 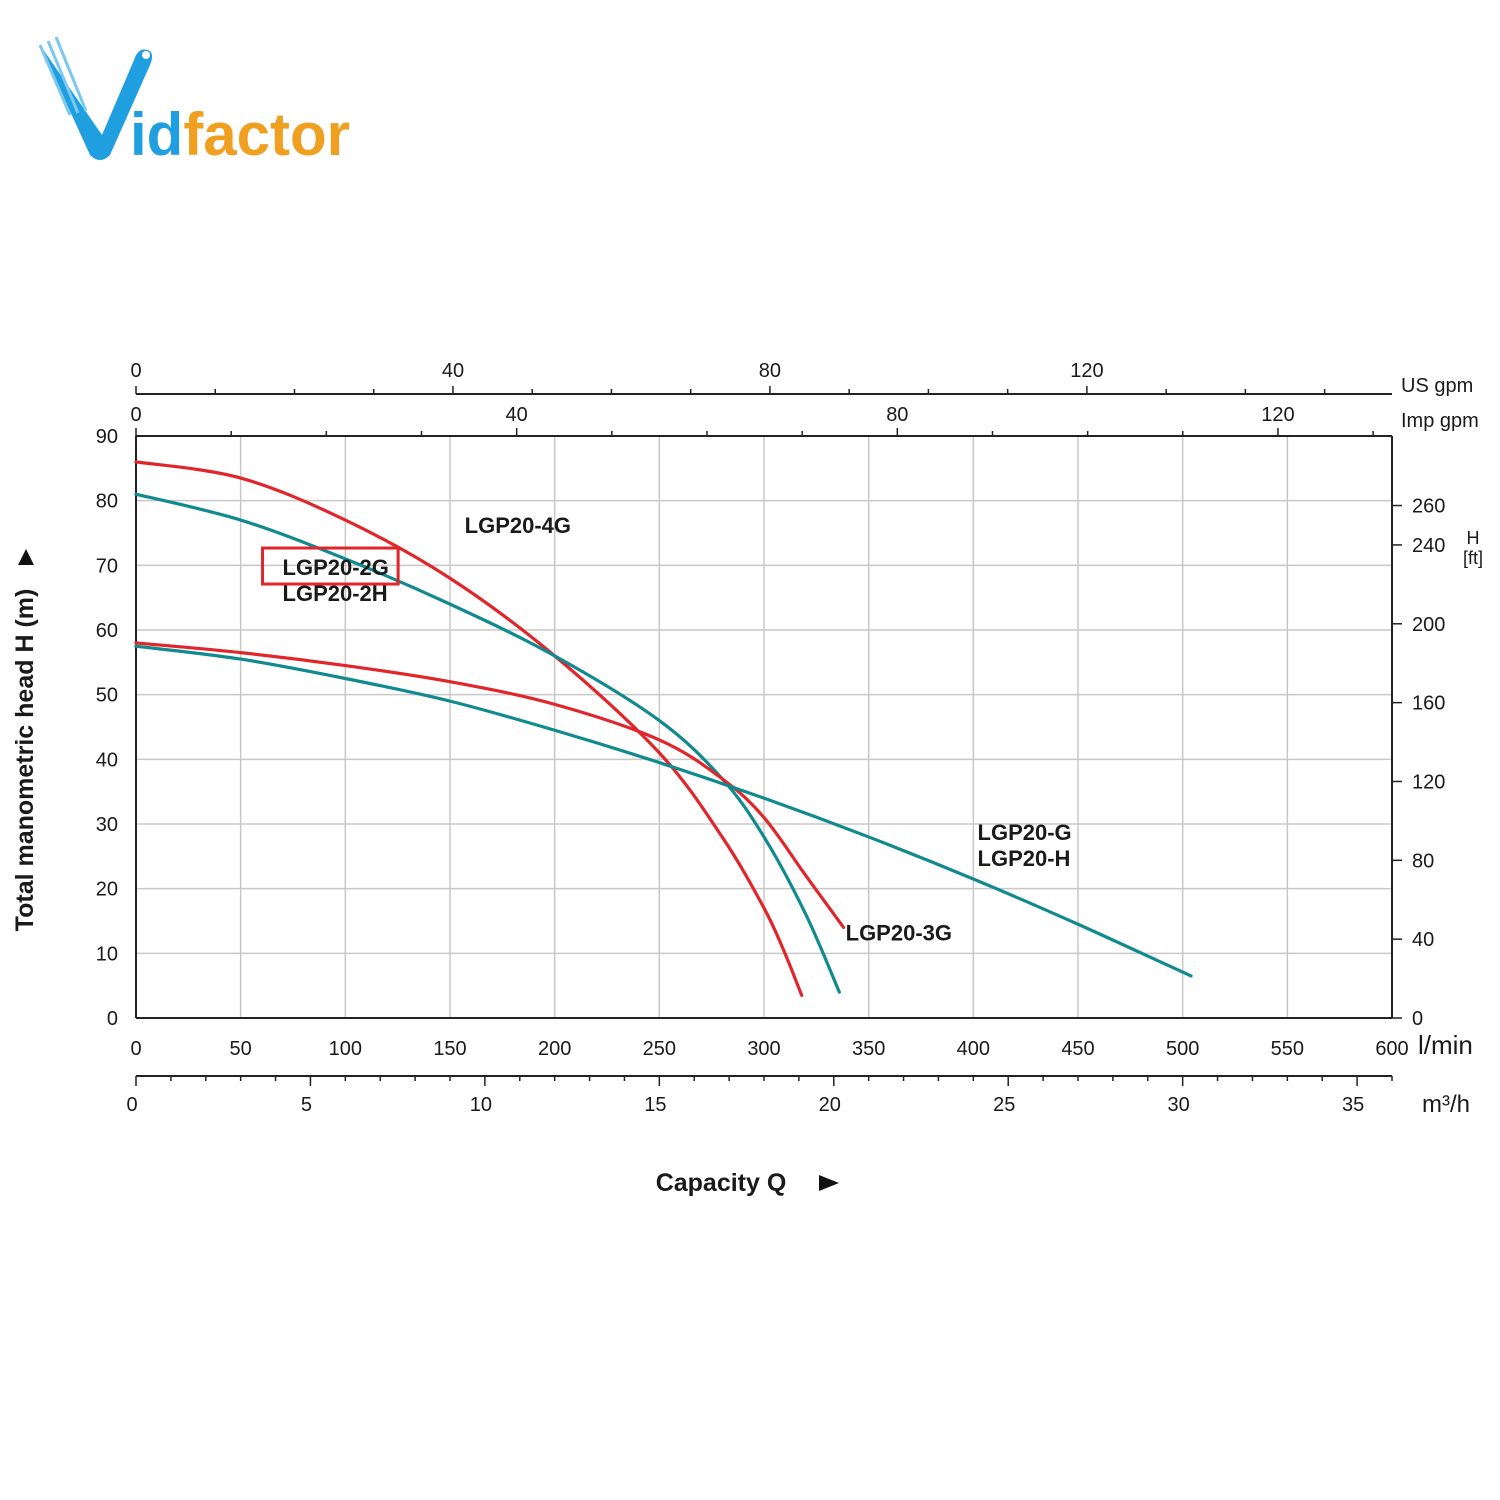 What do you see at coordinates (1423, 861) in the screenshot?
I see `h-ft-tick-label: 80` at bounding box center [1423, 861].